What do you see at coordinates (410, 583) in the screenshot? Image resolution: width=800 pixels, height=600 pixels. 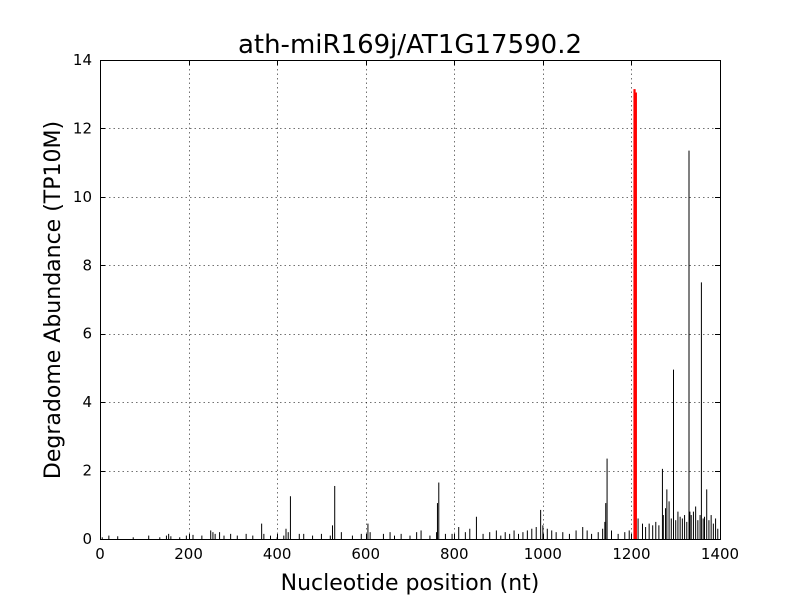 I see `x-axis-label: Nucleotide position (nt)` at bounding box center [410, 583].